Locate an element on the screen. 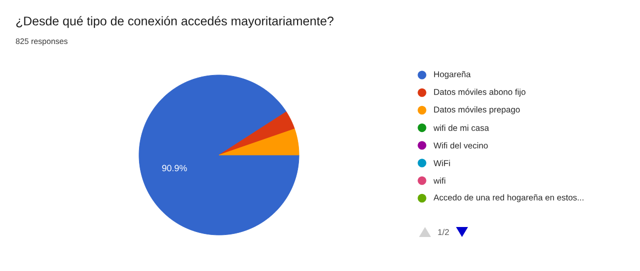 The height and width of the screenshot is (271, 640). chart-title: ¿Desde qué tipo de conexión accedés mayoritariamente? is located at coordinates (175, 22).